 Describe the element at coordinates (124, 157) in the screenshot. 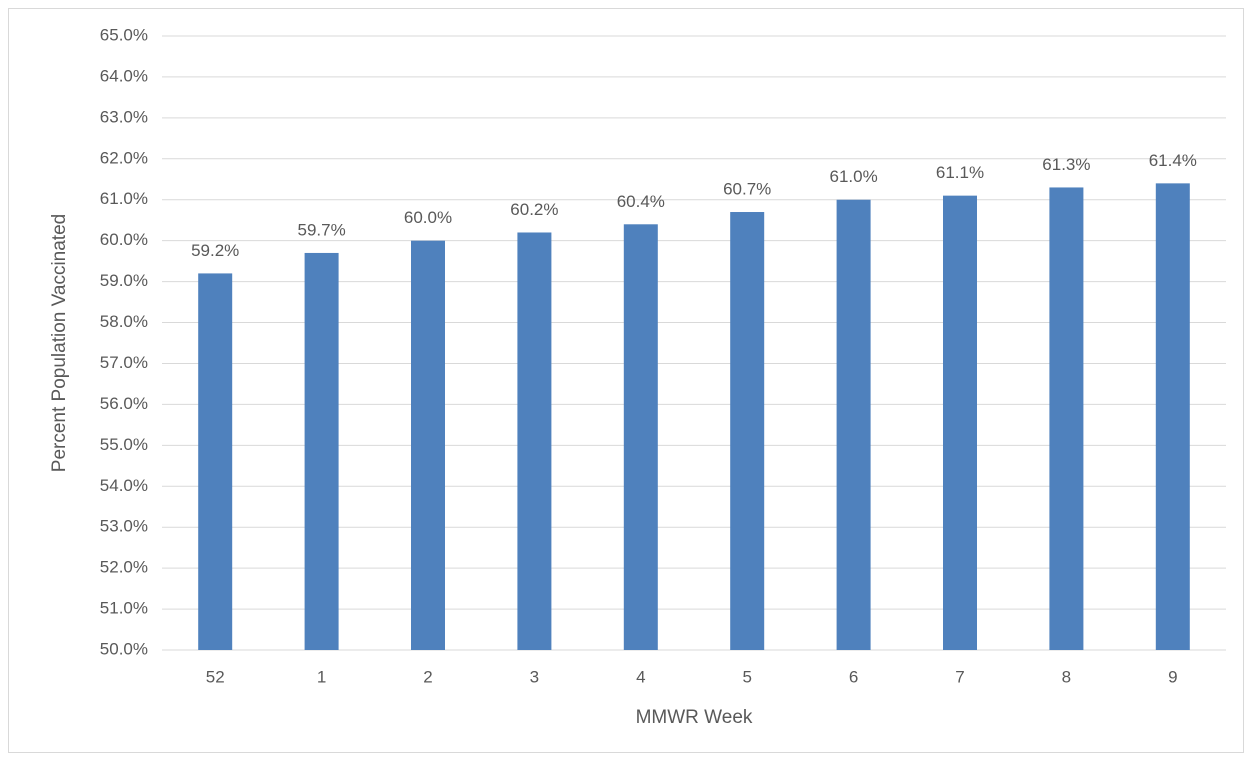

I see `y-tick-label: 62.0%` at that location.